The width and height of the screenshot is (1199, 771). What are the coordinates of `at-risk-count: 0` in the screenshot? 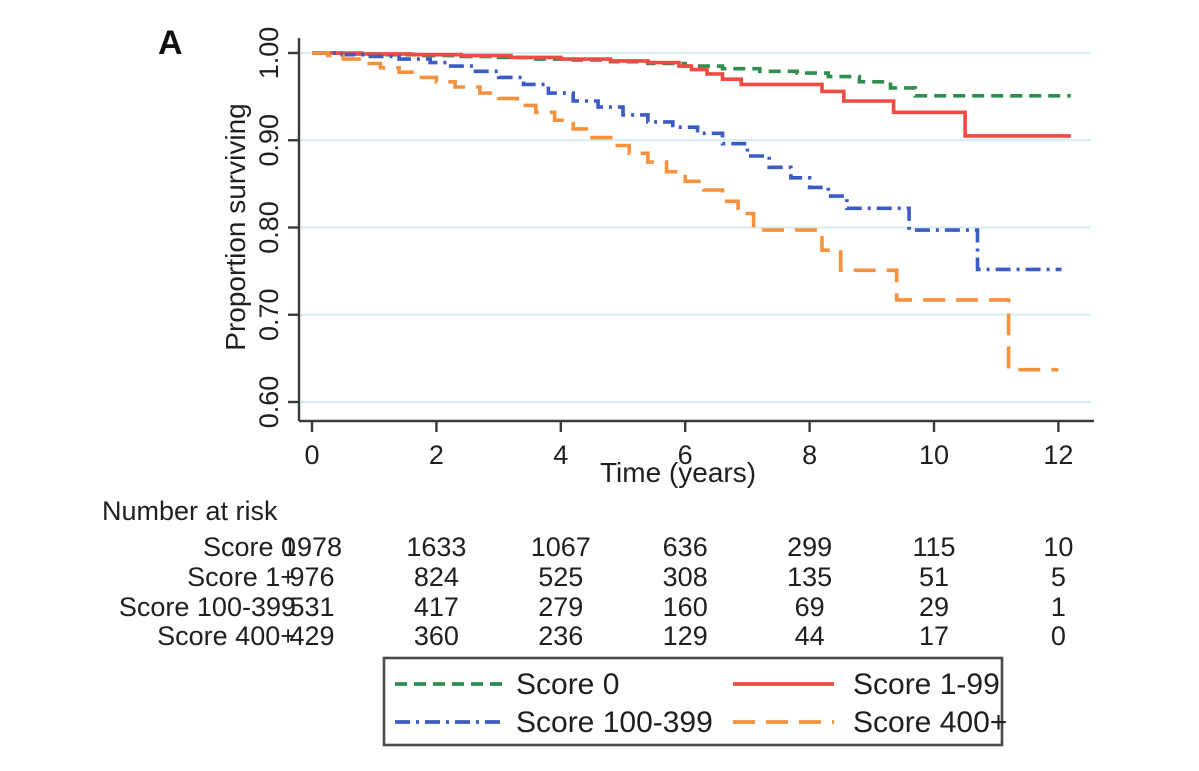 It's located at (1058, 636).